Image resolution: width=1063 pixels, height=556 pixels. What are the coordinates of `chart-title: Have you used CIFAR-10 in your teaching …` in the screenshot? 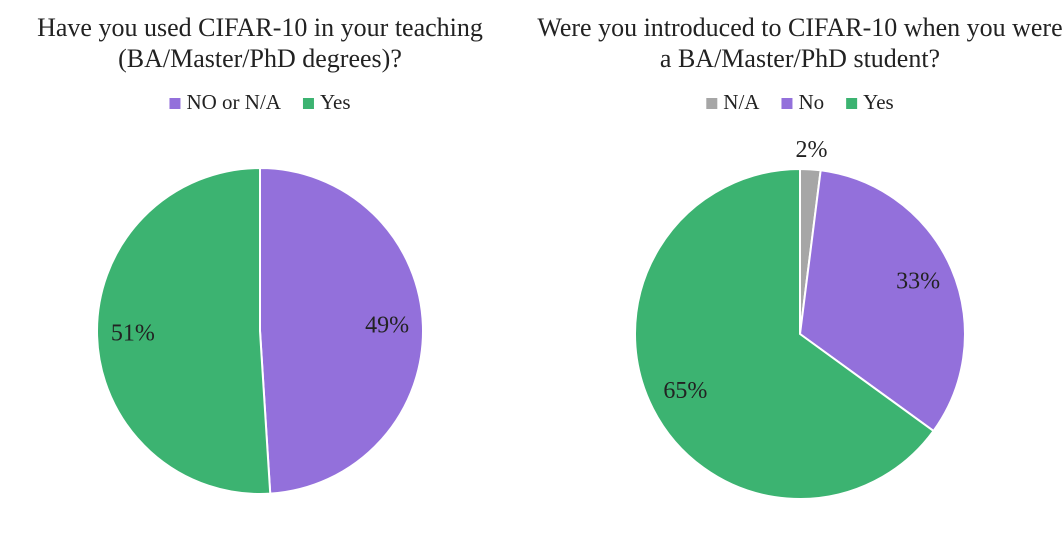 It's located at (260, 43).